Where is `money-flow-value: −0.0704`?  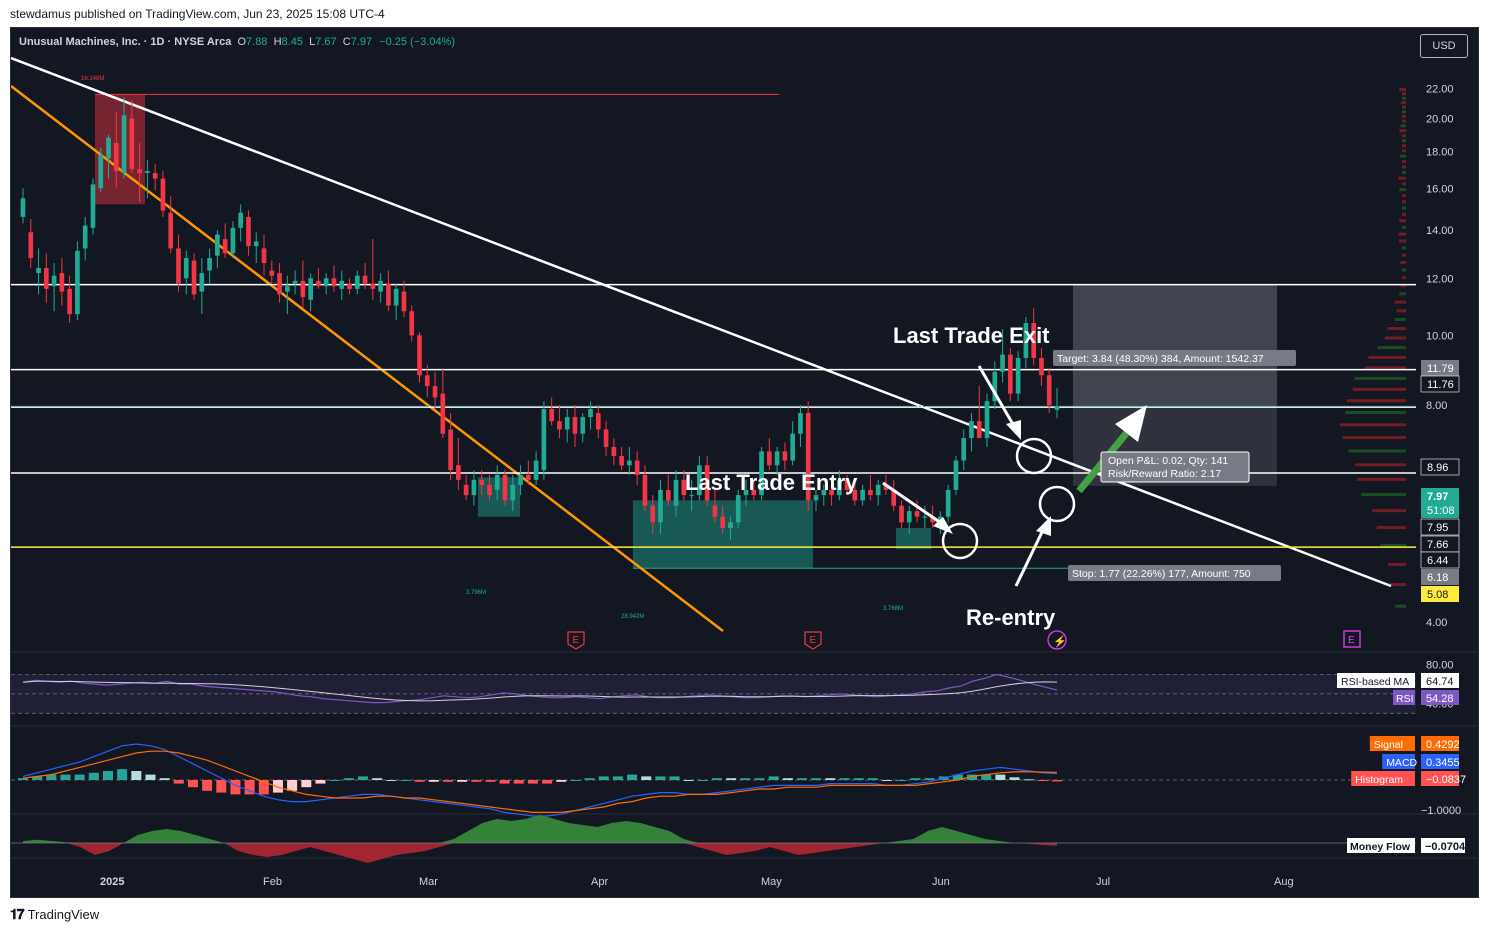
money-flow-value: −0.0704 is located at coordinates (1445, 847).